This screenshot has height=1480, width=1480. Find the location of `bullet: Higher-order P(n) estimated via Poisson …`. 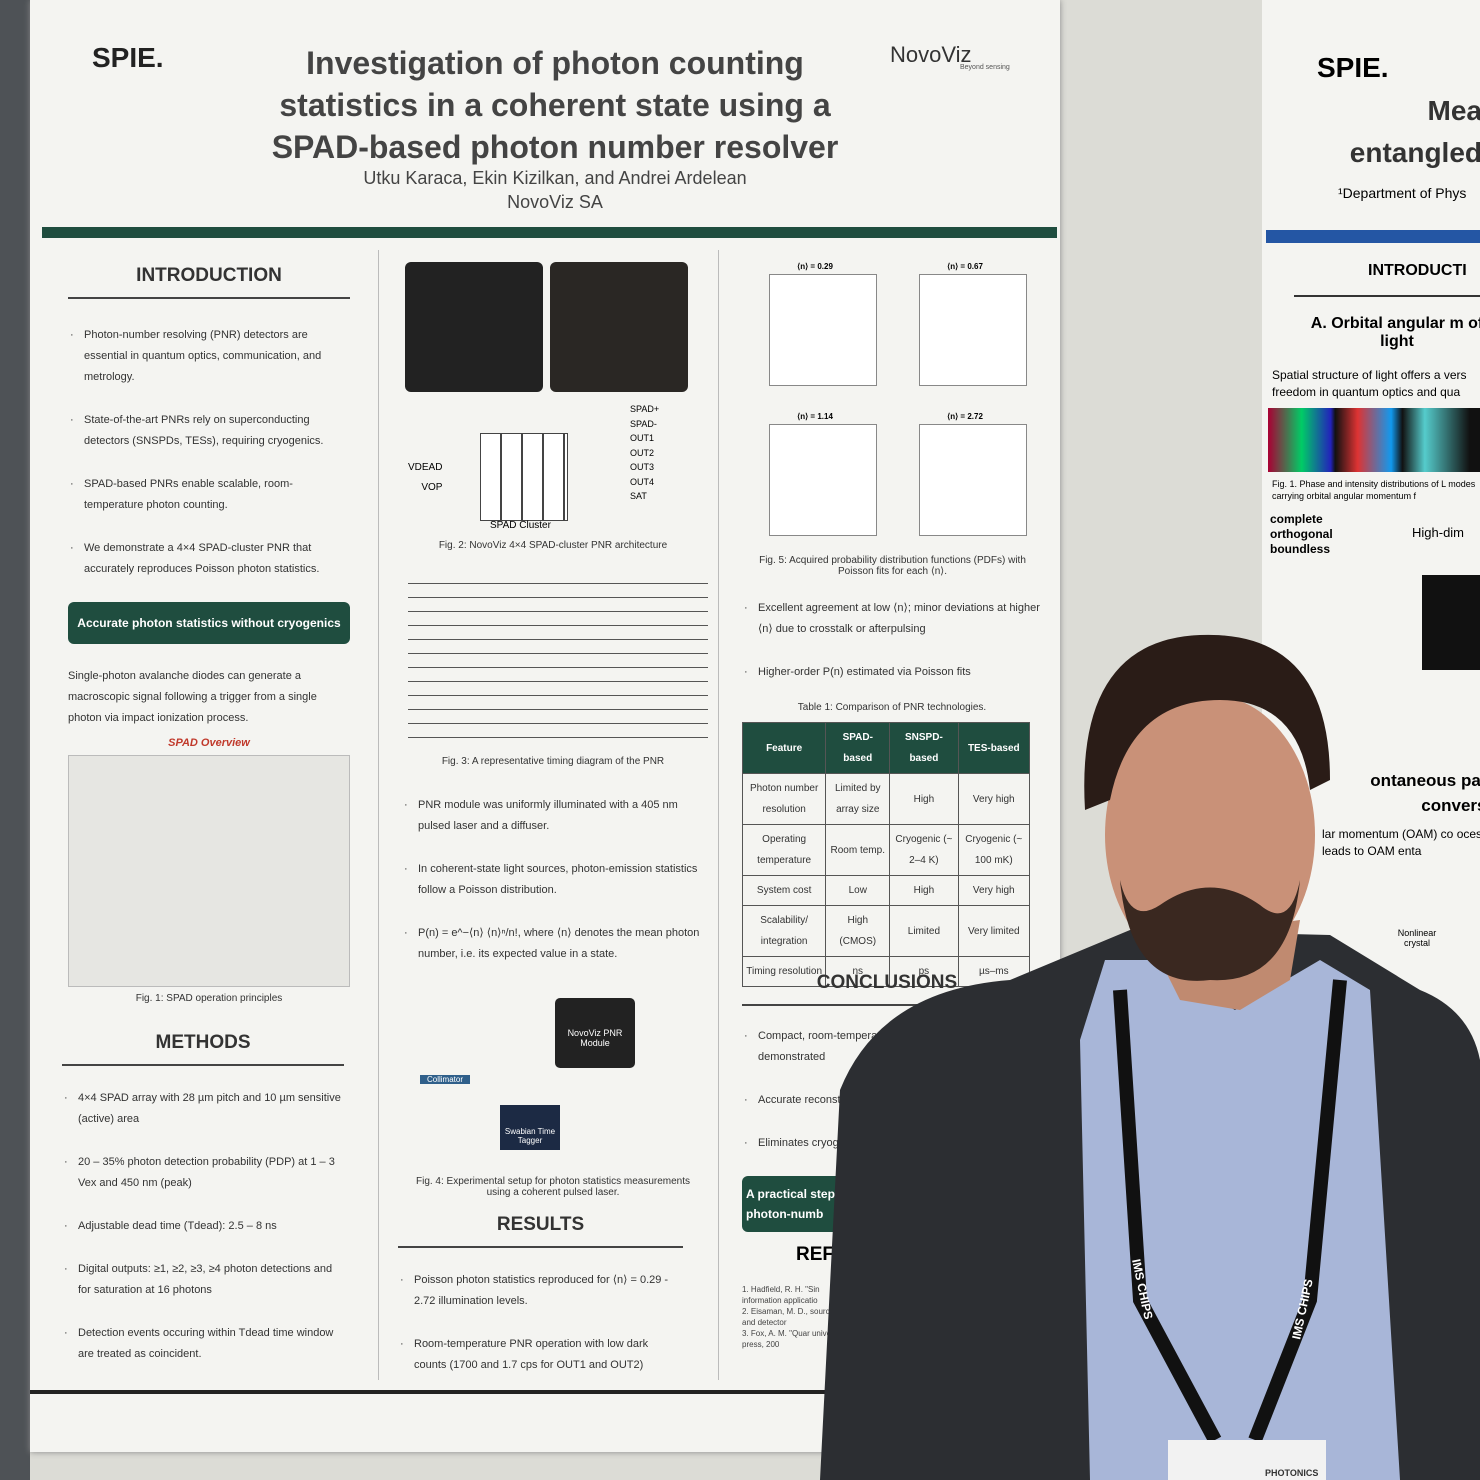

bullet: Higher-order P(n) estimated via Poisson … is located at coordinates (892, 672).